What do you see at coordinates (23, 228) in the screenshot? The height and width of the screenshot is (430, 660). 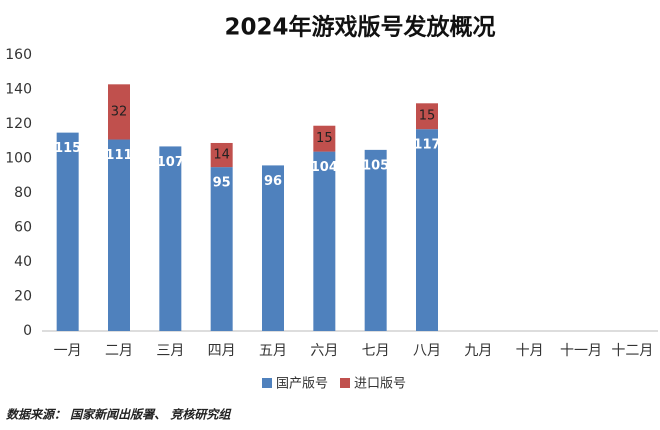 I see `y-tick-label: 60` at bounding box center [23, 228].